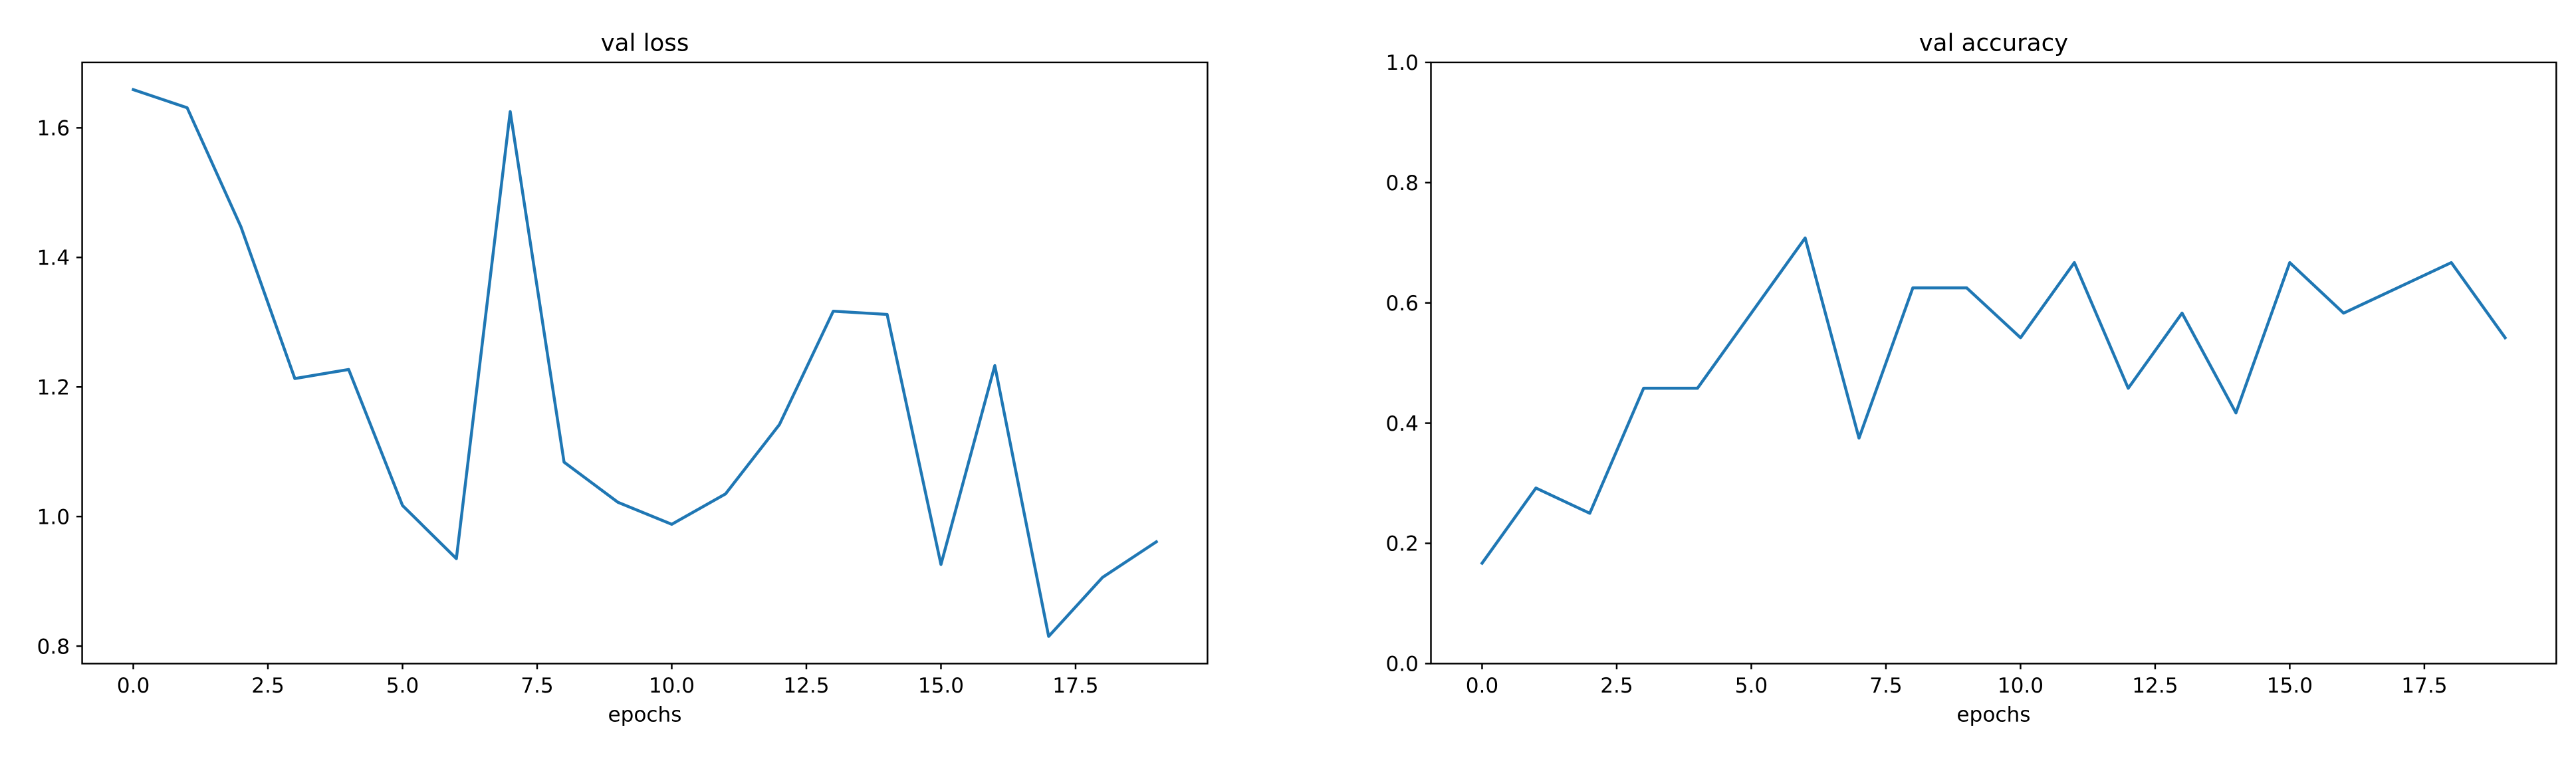  Describe the element at coordinates (1075, 686) in the screenshot. I see `val-loss-x-tick-label: 17.5` at that location.